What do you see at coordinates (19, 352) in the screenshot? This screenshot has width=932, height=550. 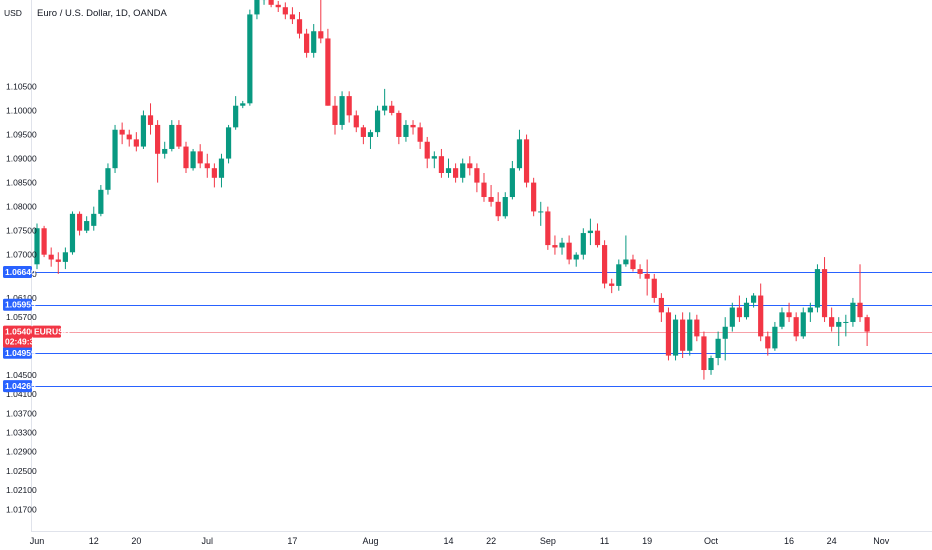 I see `level-price-tag: 1.04959` at bounding box center [19, 352].